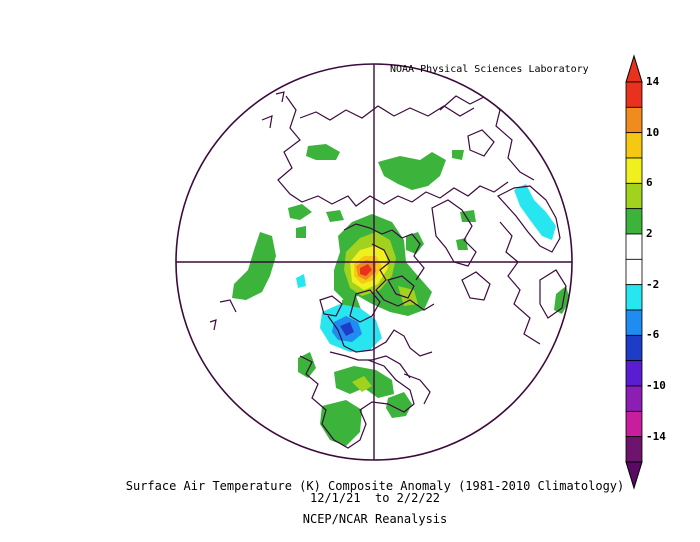 The height and width of the screenshot is (542, 700). Describe the element at coordinates (649, 233) in the screenshot. I see `colorbar-tick-label: 2` at that location.